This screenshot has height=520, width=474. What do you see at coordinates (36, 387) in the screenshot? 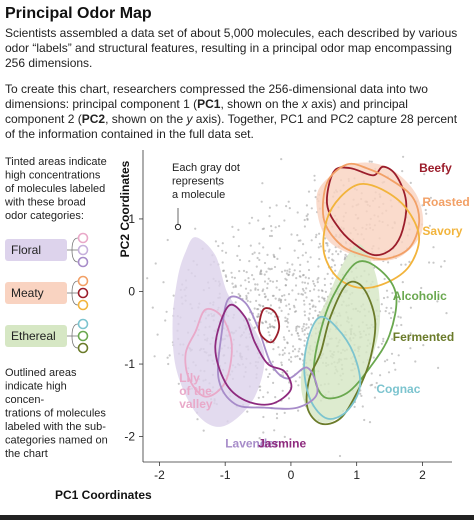
I see `note-line: indicate high` at bounding box center [36, 387].